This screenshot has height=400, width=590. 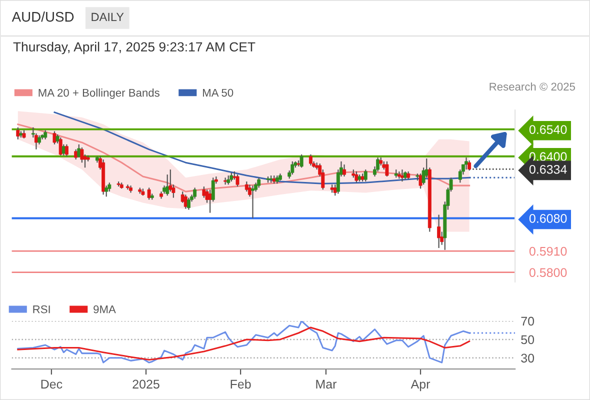 I want to click on chart-subtitle: Thursday, April 17, 2025 9:23:17 AM CET, so click(x=134, y=48).